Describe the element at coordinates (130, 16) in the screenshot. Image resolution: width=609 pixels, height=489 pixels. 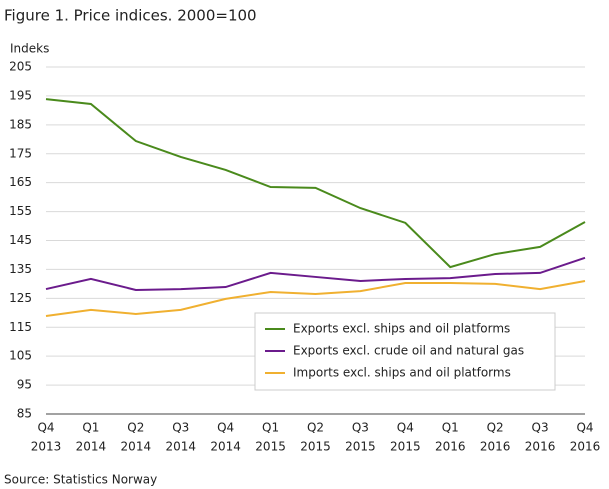
I see `chart-title: Figure 1. Price indices. 2000=100` at that location.